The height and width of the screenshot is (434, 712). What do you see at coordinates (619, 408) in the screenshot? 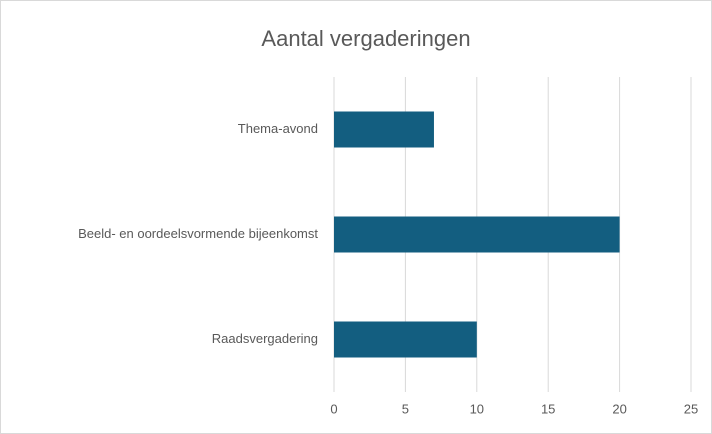
I see `x-tick-label: 20` at bounding box center [619, 408].